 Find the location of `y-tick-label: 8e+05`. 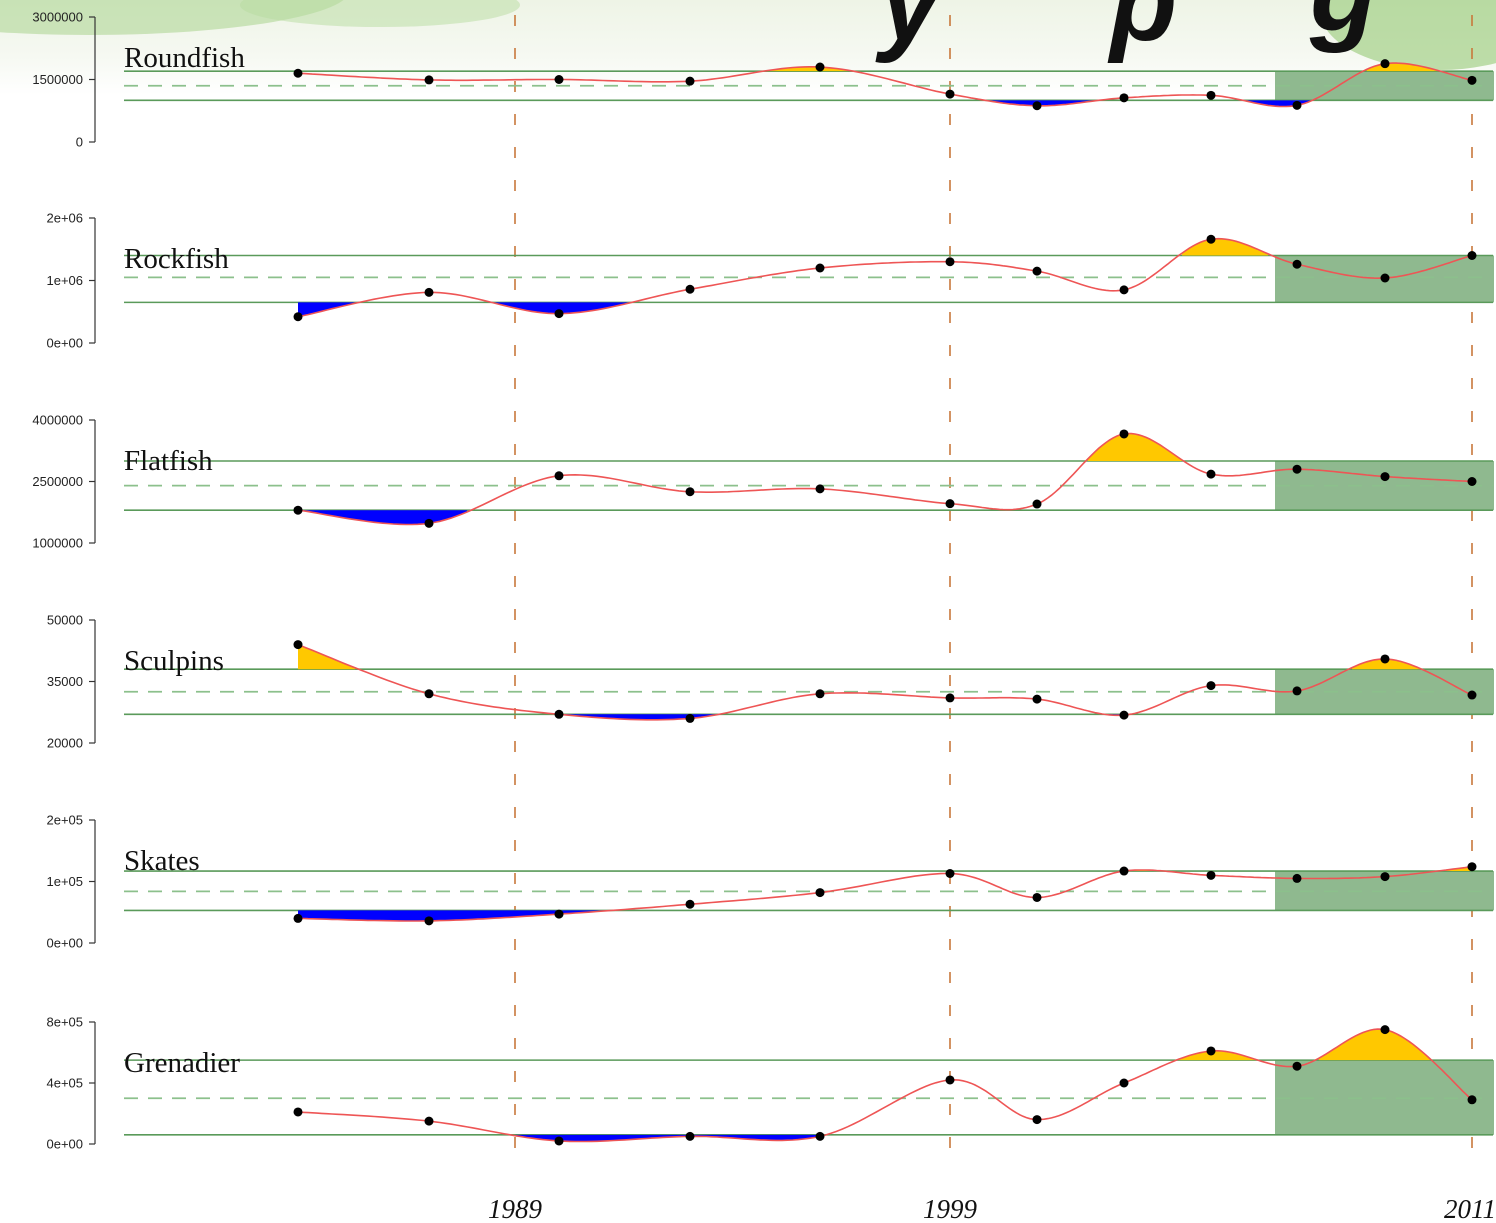

y-tick-label: 8e+05 is located at coordinates (64, 1022).